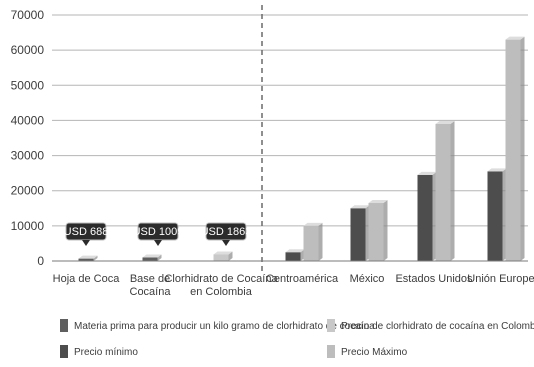 This screenshot has height=367, width=534. I want to click on y-tick-label: 0, so click(40, 261).